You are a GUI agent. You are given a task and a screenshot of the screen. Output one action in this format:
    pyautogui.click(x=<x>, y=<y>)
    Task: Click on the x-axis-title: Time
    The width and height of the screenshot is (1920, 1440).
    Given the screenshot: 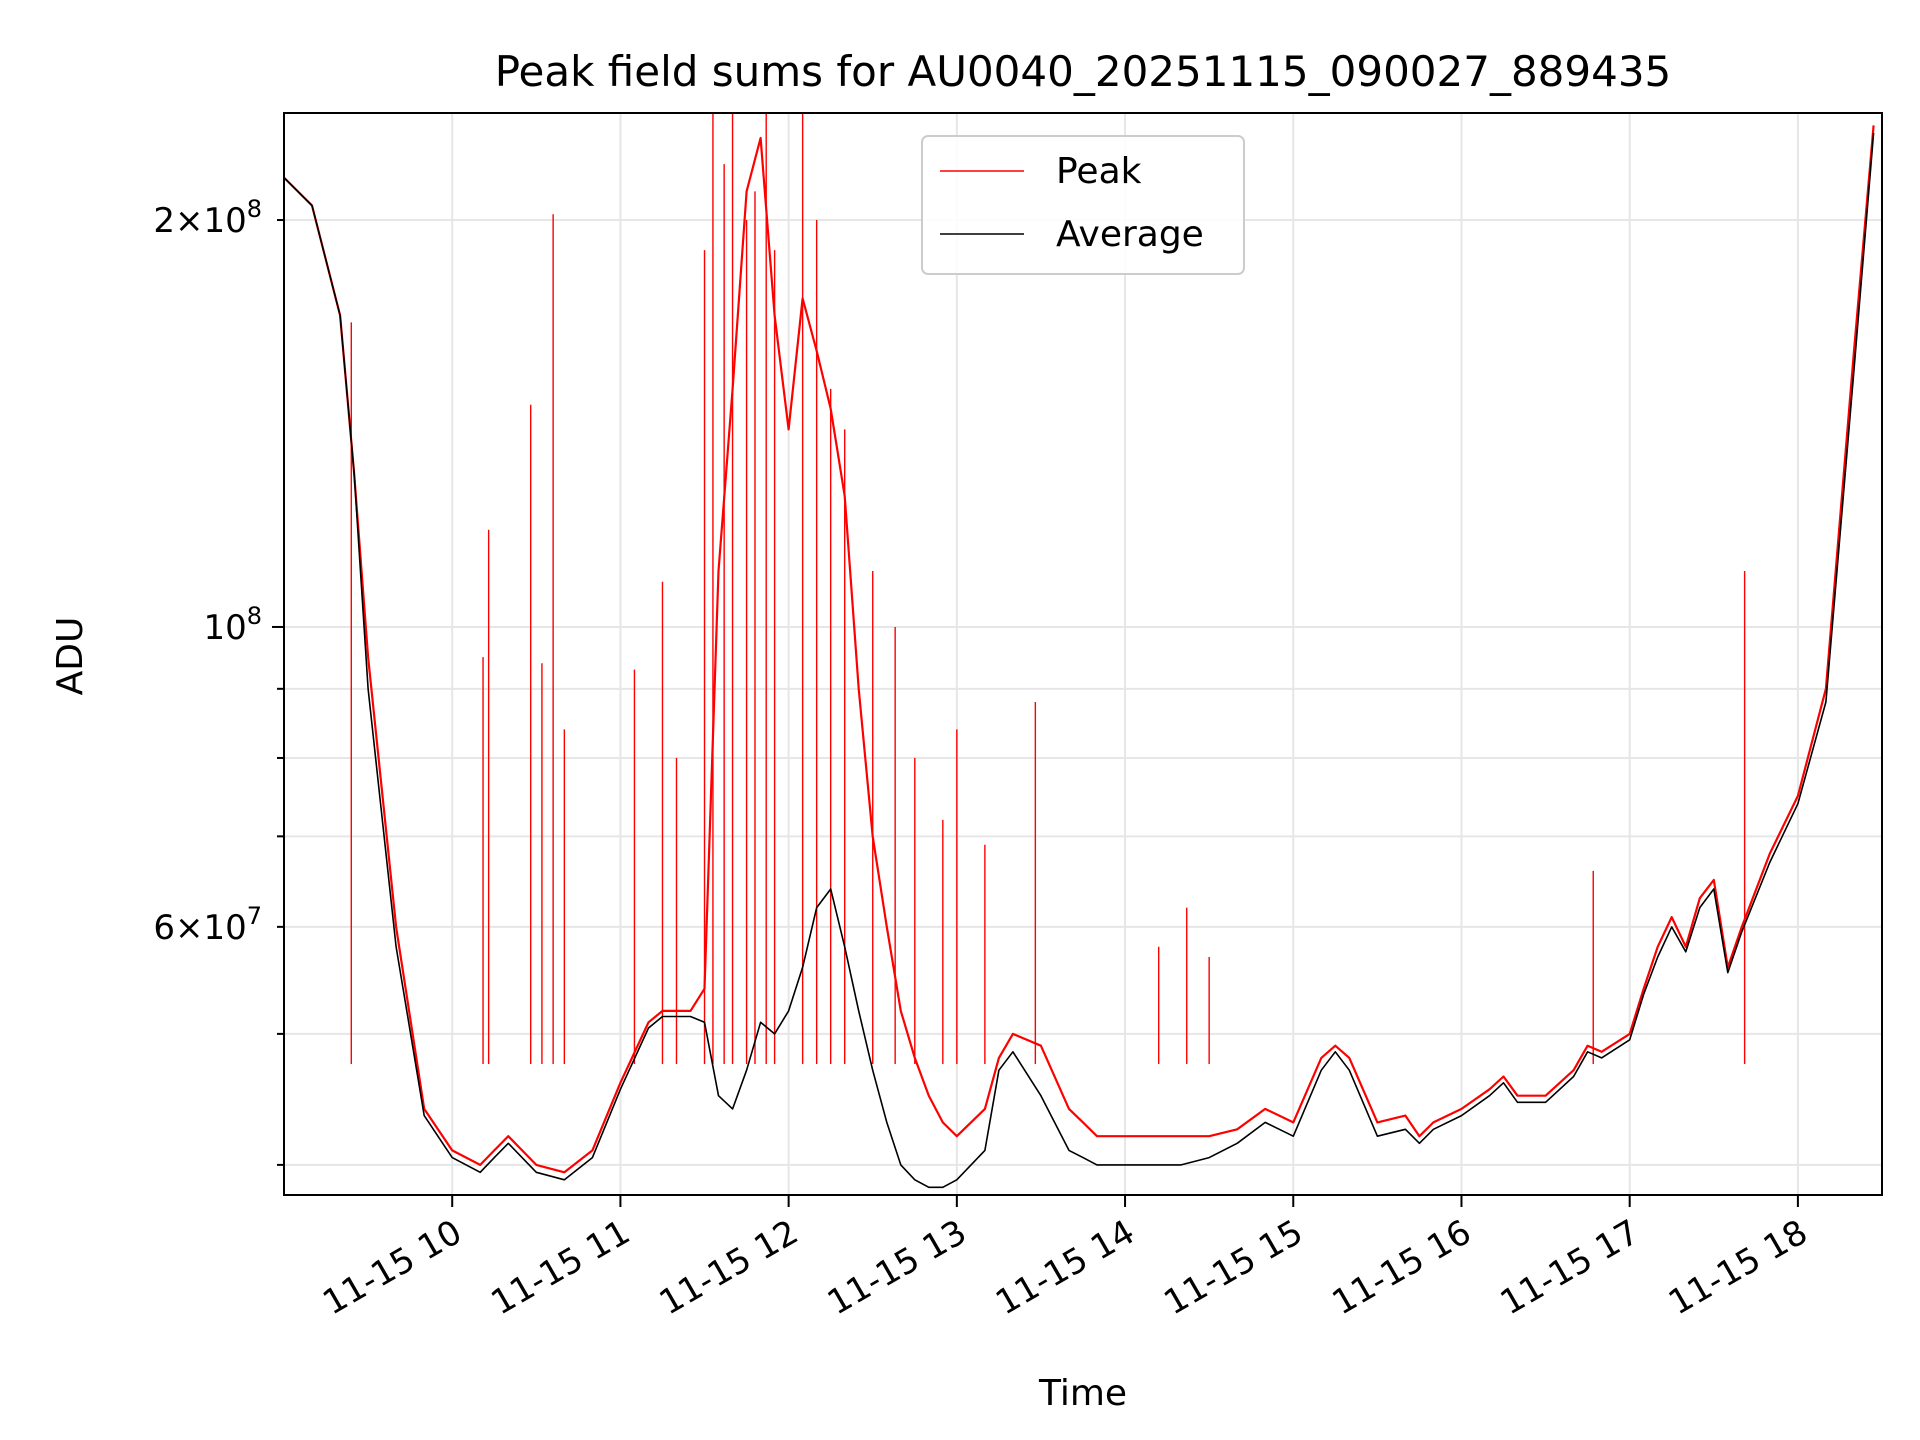 What is the action you would take?
    pyautogui.click(x=1082, y=1393)
    